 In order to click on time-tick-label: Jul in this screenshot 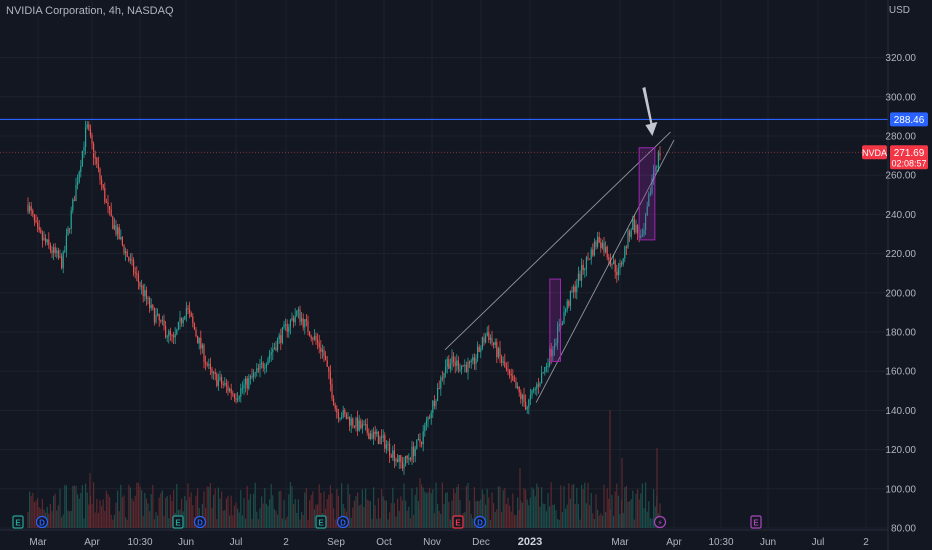, I will do `click(236, 542)`.